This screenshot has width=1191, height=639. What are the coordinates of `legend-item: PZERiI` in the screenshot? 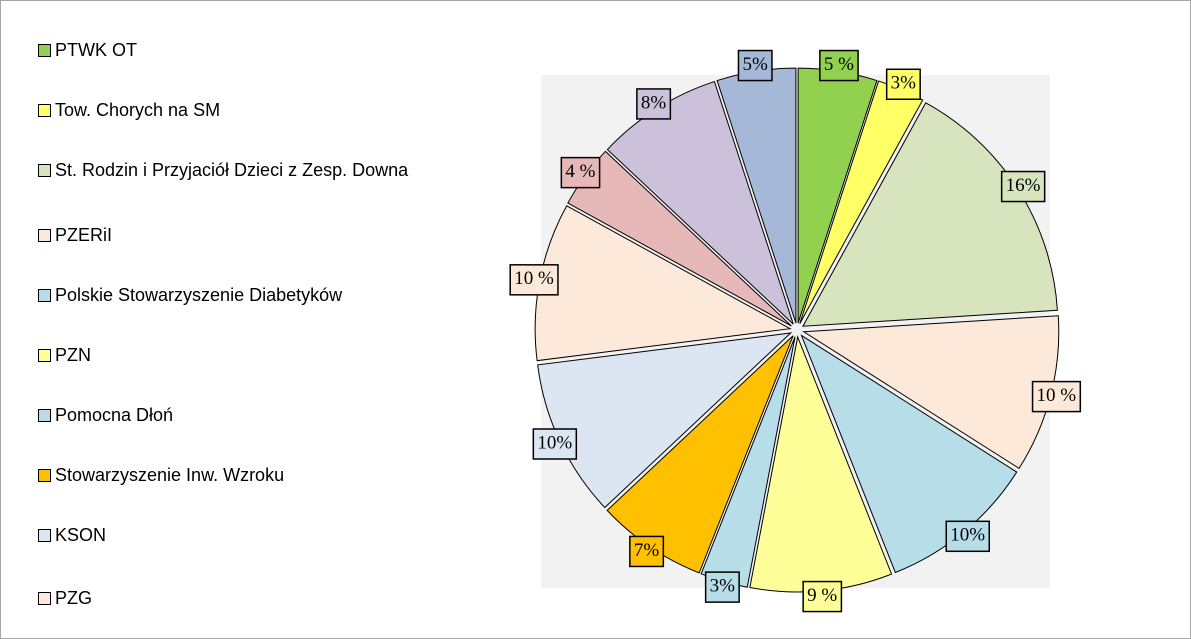 It's located at (253, 235).